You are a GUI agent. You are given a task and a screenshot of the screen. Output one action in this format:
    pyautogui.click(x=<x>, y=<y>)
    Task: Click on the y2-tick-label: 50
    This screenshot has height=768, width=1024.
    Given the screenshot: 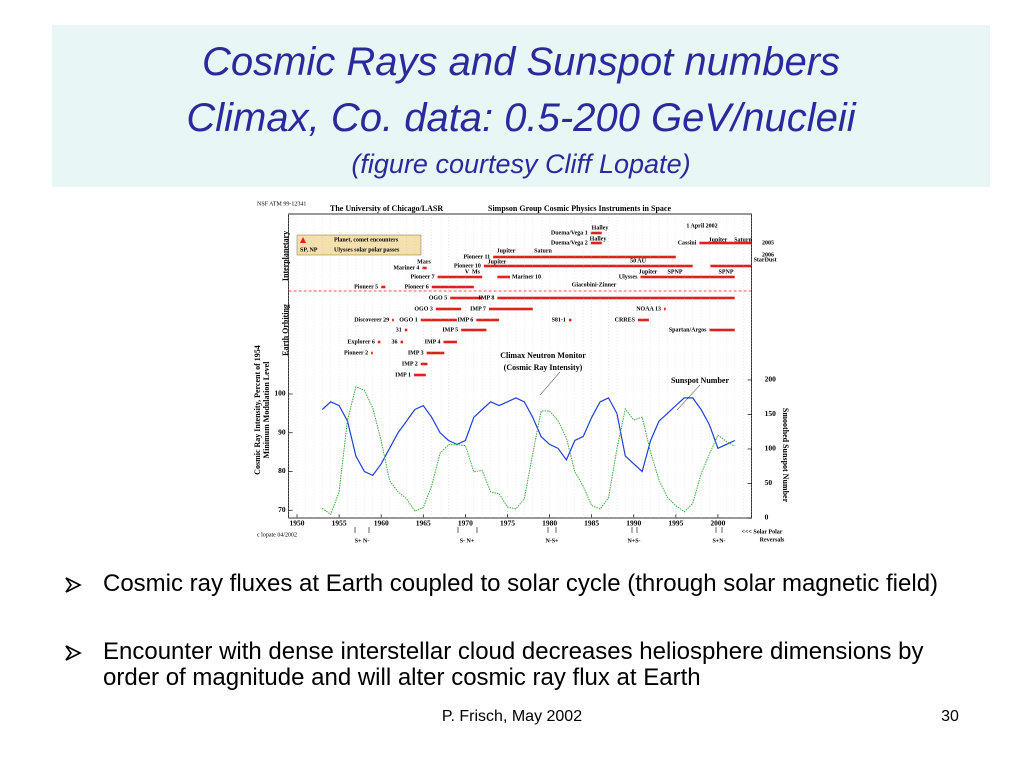 What is the action you would take?
    pyautogui.click(x=769, y=482)
    